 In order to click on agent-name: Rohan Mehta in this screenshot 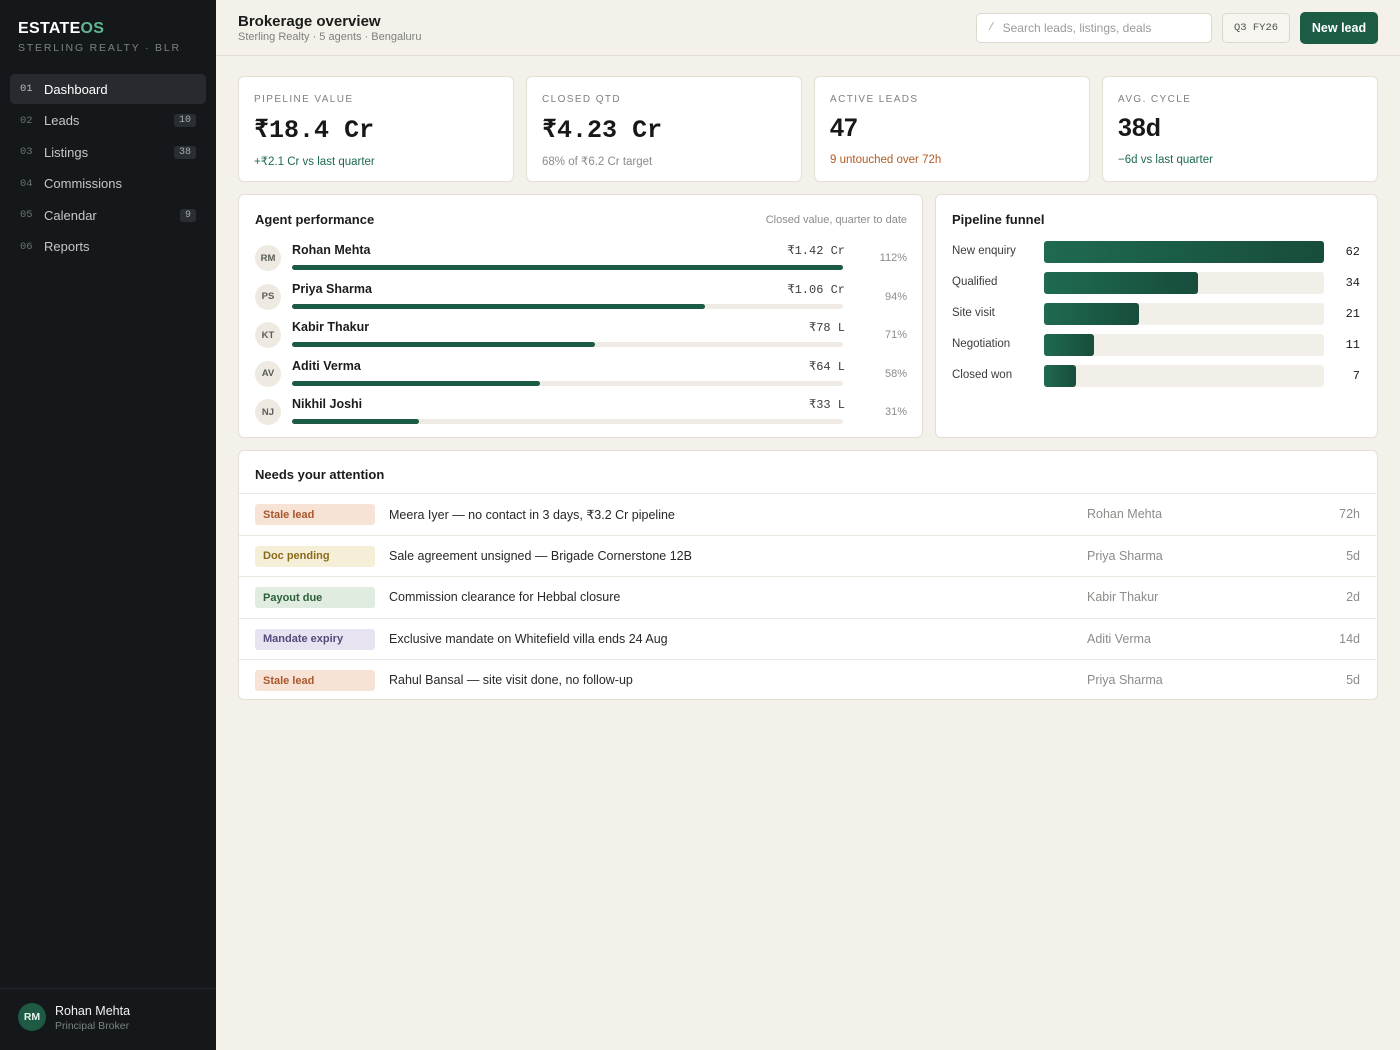, I will do `click(331, 250)`.